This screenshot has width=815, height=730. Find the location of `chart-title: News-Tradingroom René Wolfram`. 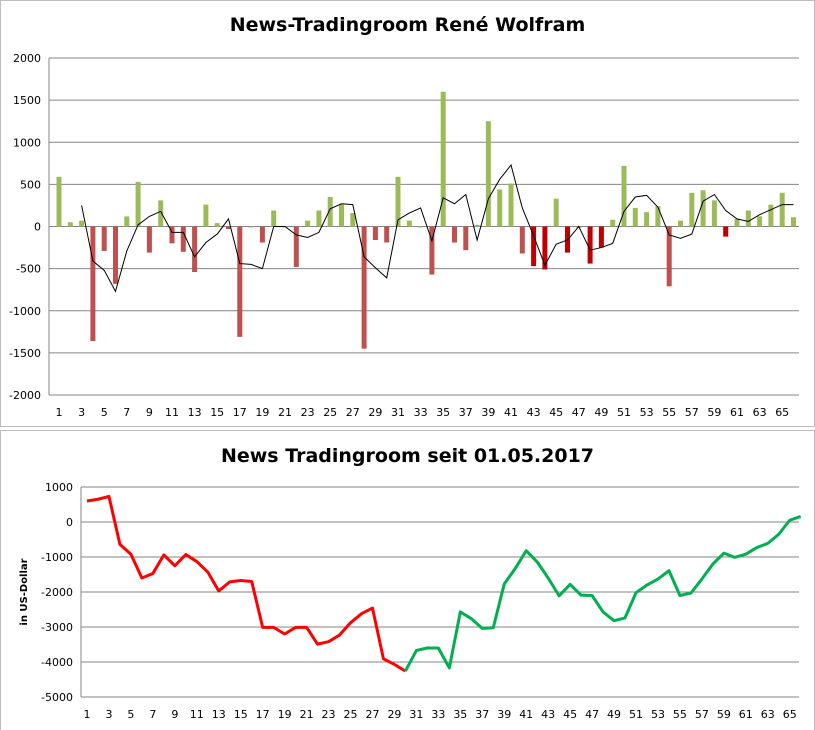

chart-title: News-Tradingroom René Wolfram is located at coordinates (407, 25).